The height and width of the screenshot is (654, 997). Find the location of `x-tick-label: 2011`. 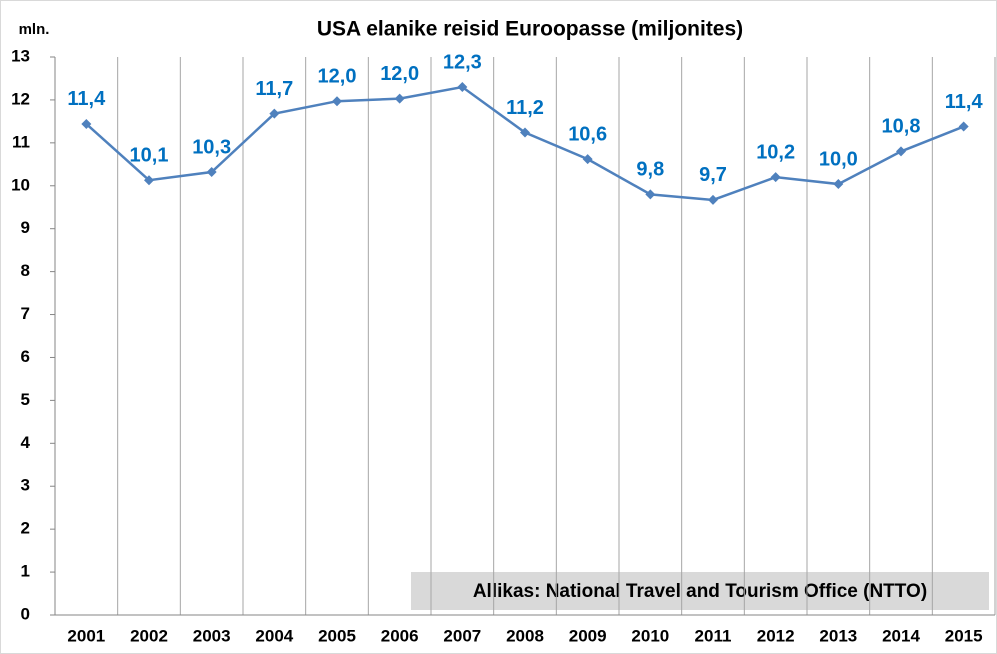

x-tick-label: 2011 is located at coordinates (713, 635).